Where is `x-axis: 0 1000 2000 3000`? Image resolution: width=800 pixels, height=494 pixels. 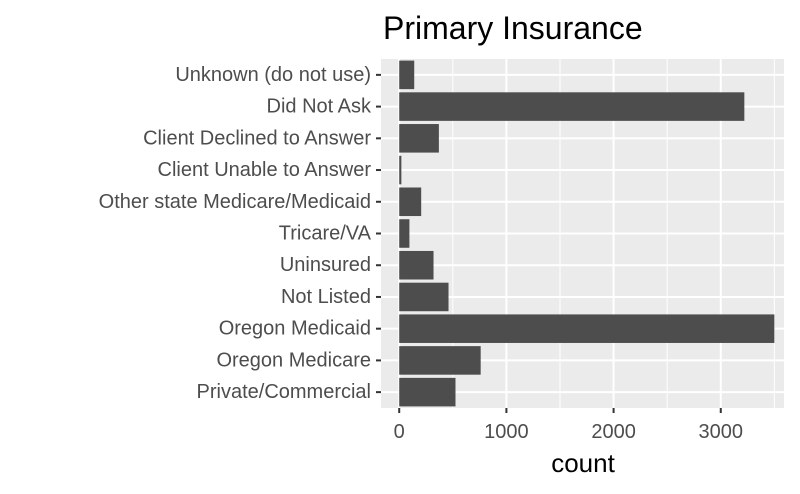 x-axis: 0 1000 2000 3000 is located at coordinates (568, 425).